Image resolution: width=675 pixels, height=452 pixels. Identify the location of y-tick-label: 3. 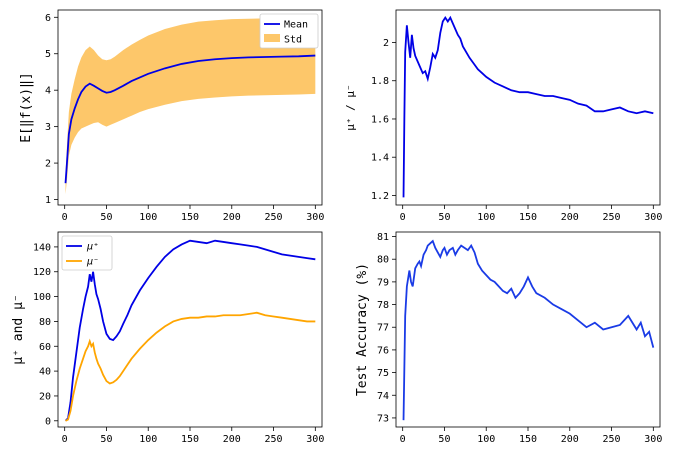
(48, 127).